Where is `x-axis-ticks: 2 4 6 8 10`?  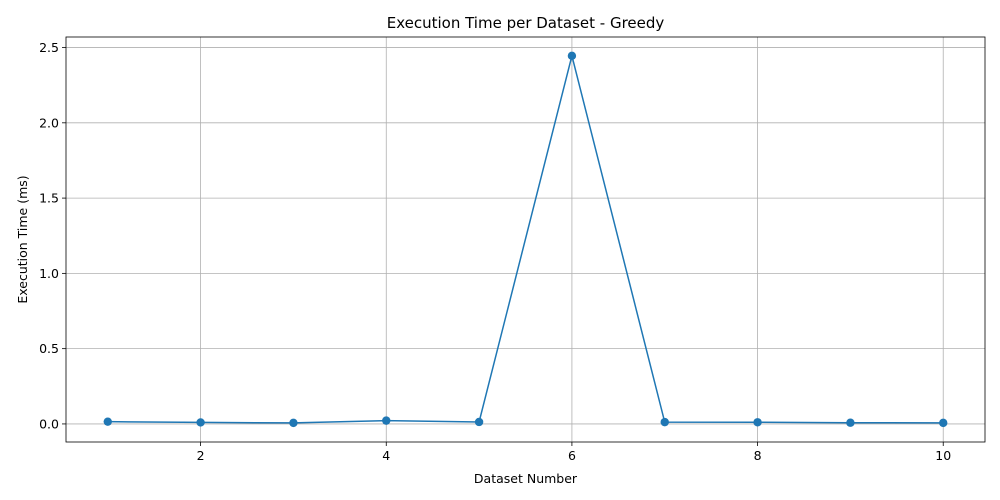
x-axis-ticks: 2 4 6 8 10 is located at coordinates (574, 452).